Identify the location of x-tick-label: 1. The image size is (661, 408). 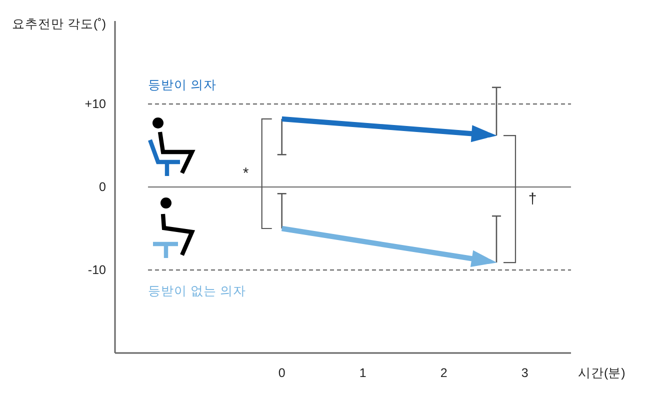
(362, 373).